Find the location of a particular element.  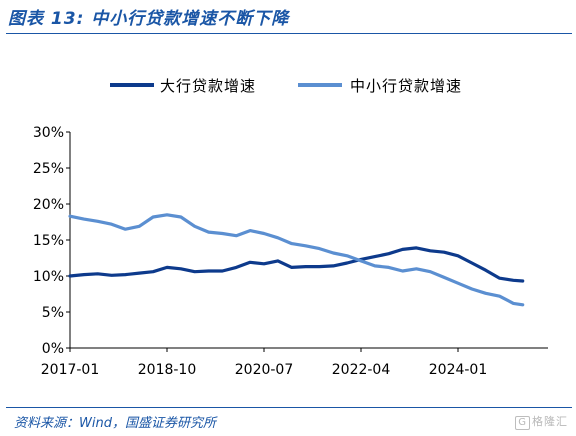

figure-title: 图表 13: 中小行贷款增速不断下降 is located at coordinates (149, 19).